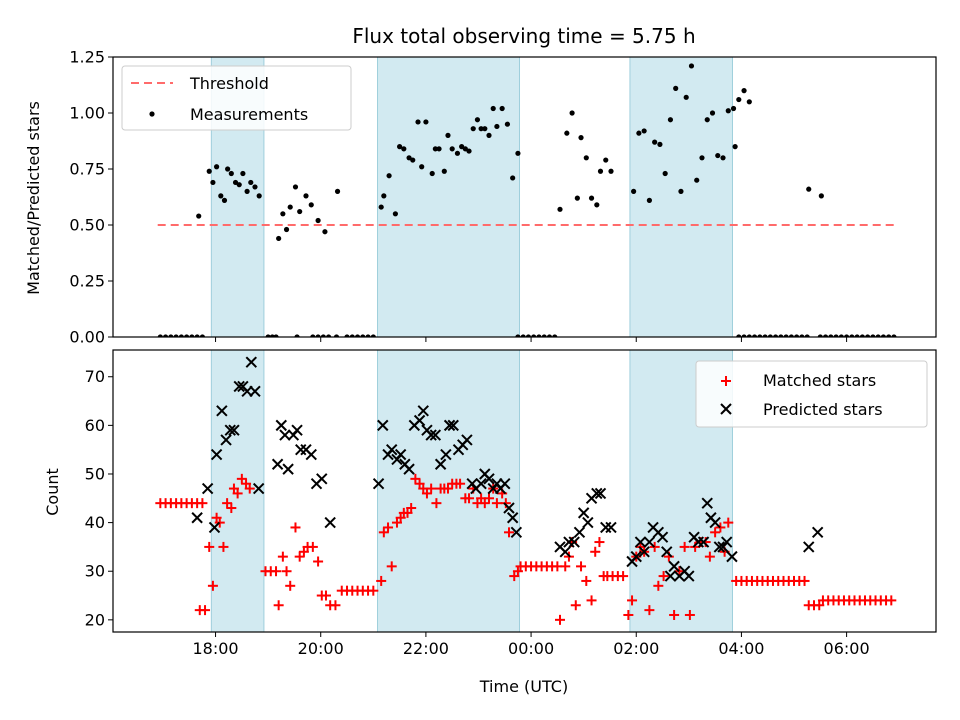 This screenshot has height=720, width=960. Describe the element at coordinates (33, 198) in the screenshot. I see `top-y-axis-label: Matched/Predicted stars` at that location.